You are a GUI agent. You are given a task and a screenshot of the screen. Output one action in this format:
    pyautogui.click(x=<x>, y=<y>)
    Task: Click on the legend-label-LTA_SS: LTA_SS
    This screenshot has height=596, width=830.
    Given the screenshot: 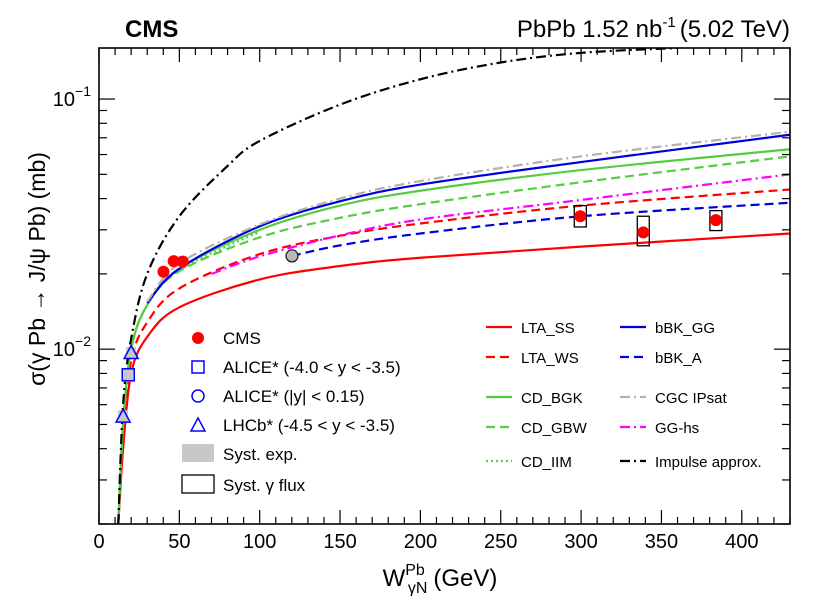 What is the action you would take?
    pyautogui.click(x=548, y=328)
    